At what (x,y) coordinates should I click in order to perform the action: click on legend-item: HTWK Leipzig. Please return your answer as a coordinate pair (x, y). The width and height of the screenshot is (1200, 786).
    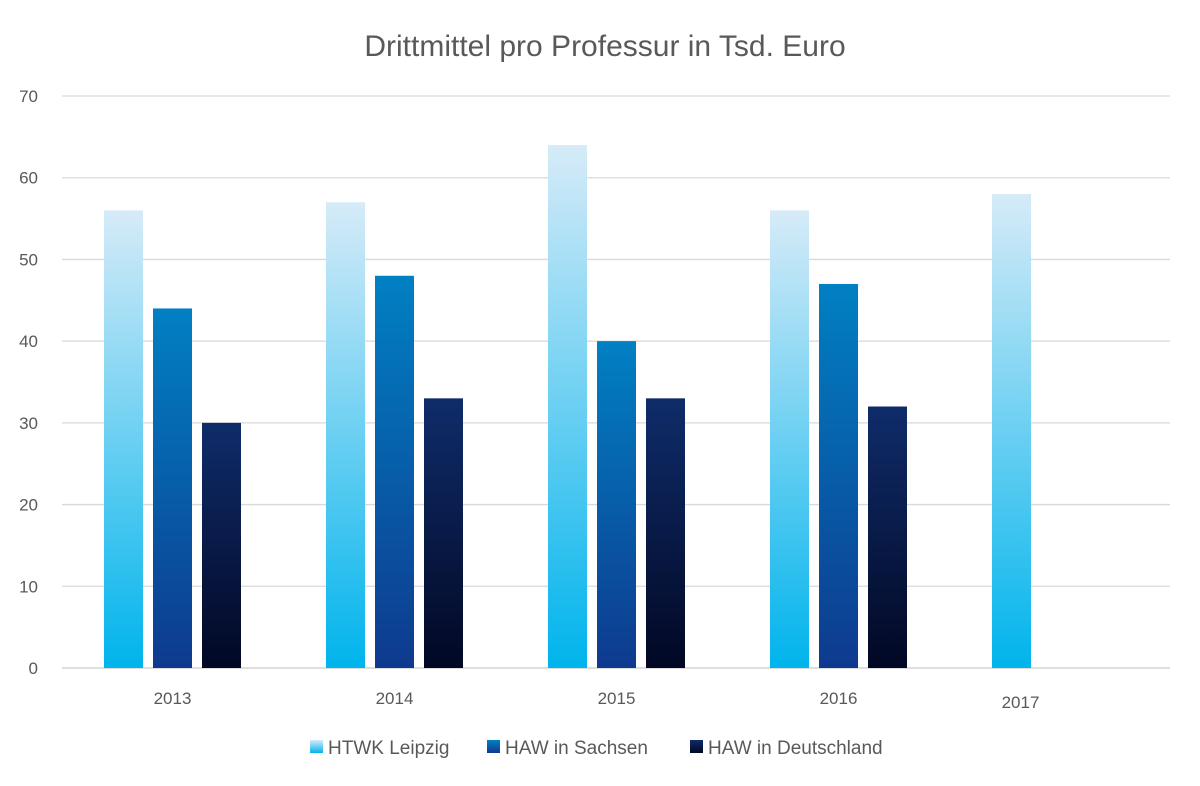
    Looking at the image, I should click on (379, 748).